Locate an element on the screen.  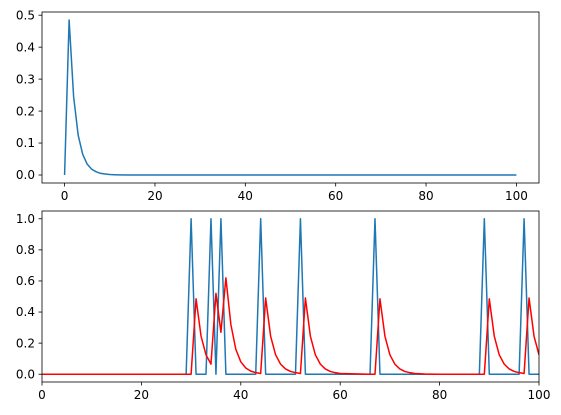
bottom-y-tick-label: 0.4 is located at coordinates (25, 312).